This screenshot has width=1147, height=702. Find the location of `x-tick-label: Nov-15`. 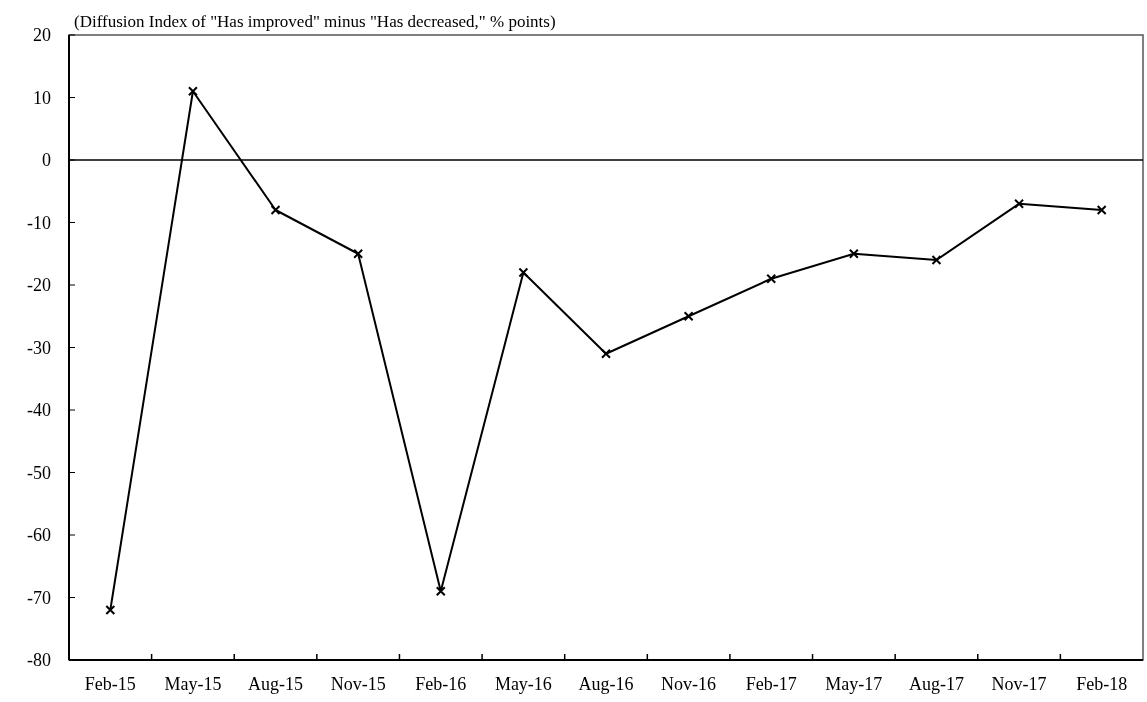

x-tick-label: Nov-15 is located at coordinates (358, 684).